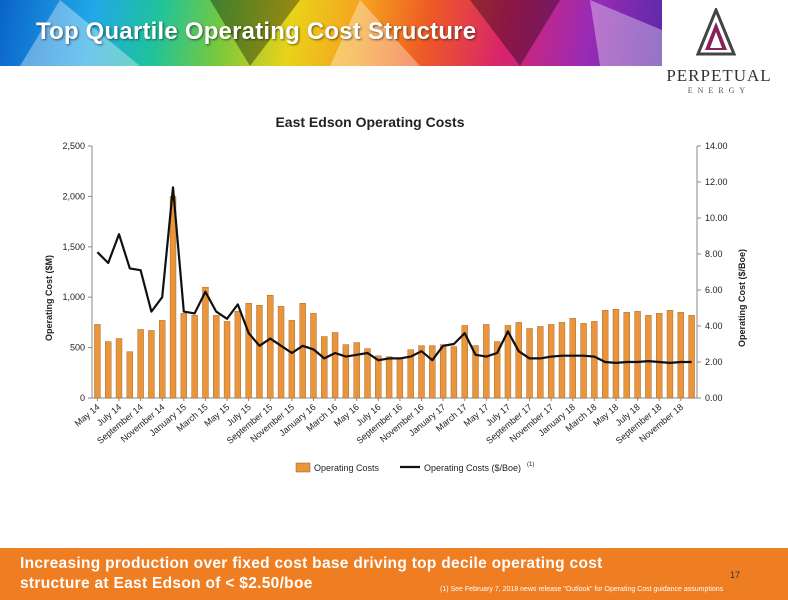 This screenshot has height=600, width=788. I want to click on y-tick-label: 1,000, so click(73, 297).